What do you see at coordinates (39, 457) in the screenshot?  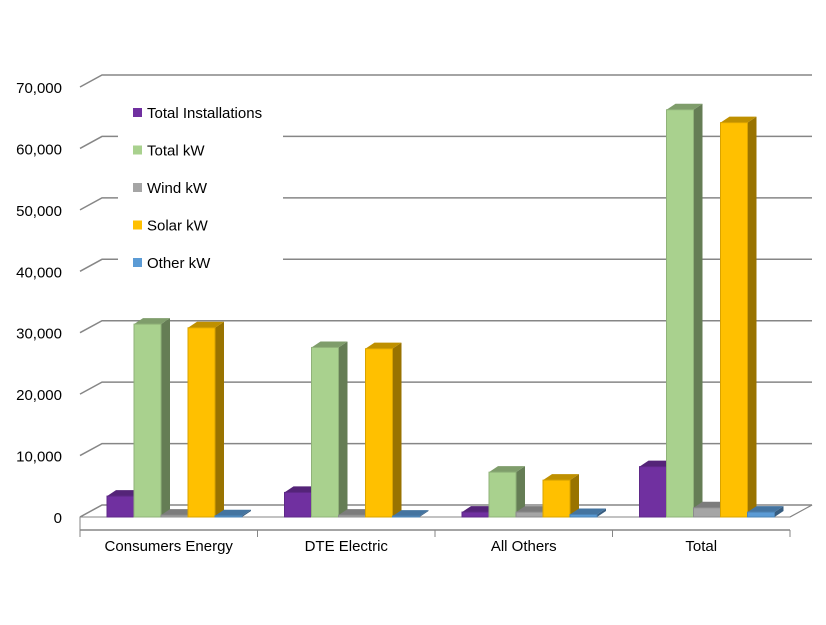 I see `y-tick-label: 10,000` at bounding box center [39, 457].